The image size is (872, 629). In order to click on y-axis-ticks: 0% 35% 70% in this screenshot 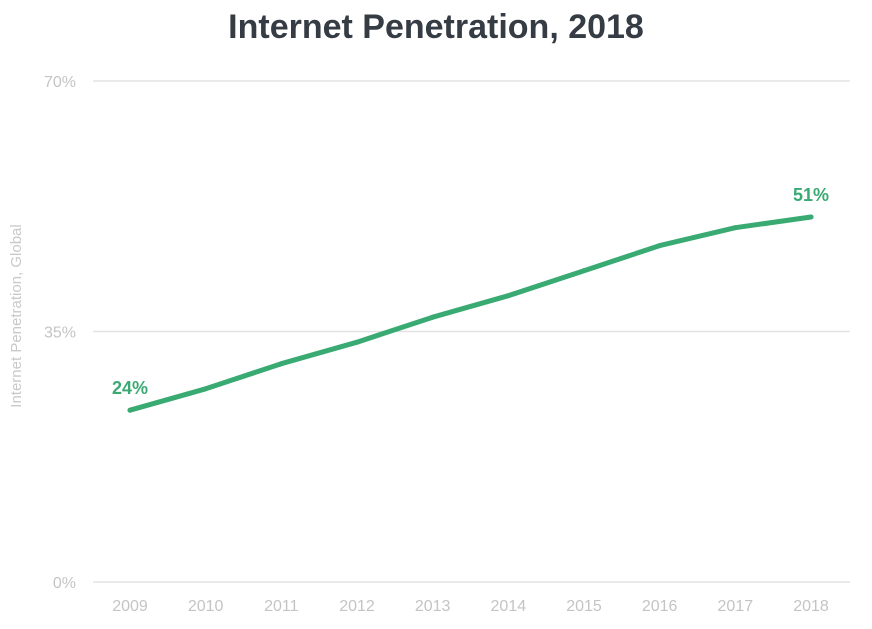, I will do `click(60, 333)`.